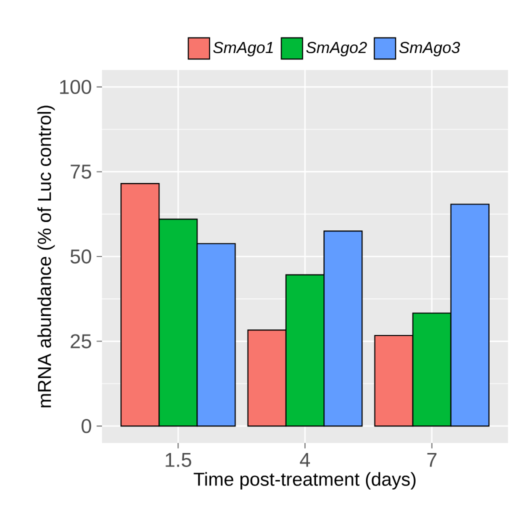 Image resolution: width=509 pixels, height=508 pixels. What do you see at coordinates (81, 341) in the screenshot?
I see `y-tick-label: 25` at bounding box center [81, 341].